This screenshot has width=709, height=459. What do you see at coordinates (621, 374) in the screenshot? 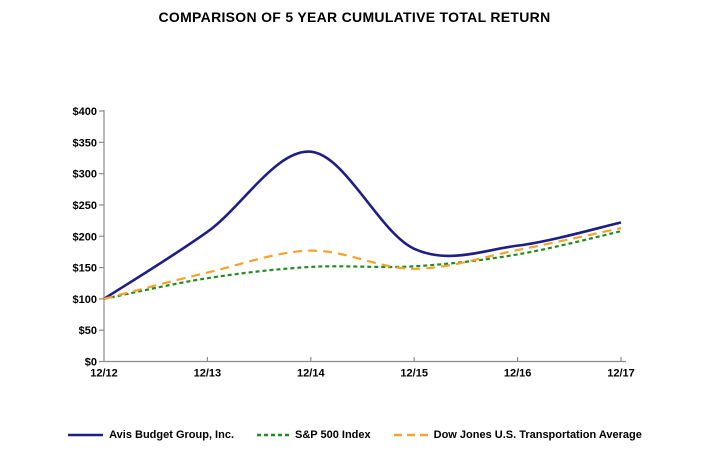
I see `svg-text: 12/17` at bounding box center [621, 374].